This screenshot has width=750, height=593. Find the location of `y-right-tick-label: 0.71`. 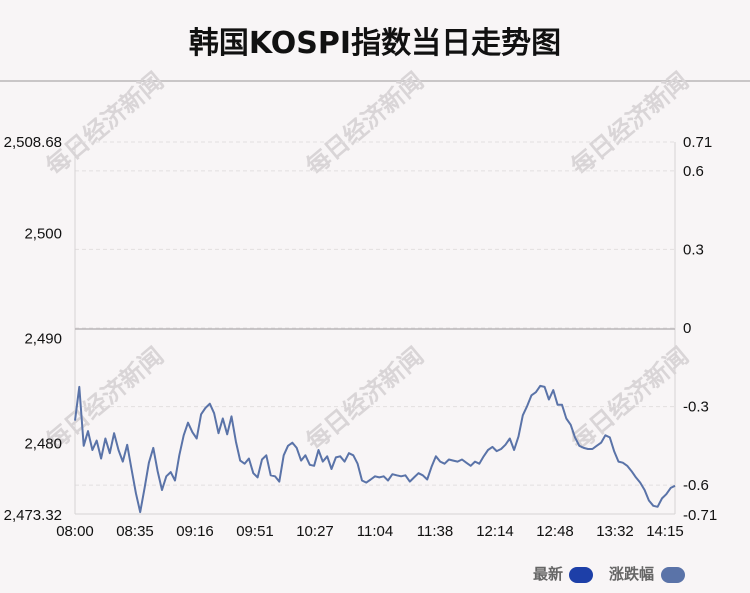

y-right-tick-label: 0.71 is located at coordinates (697, 142).